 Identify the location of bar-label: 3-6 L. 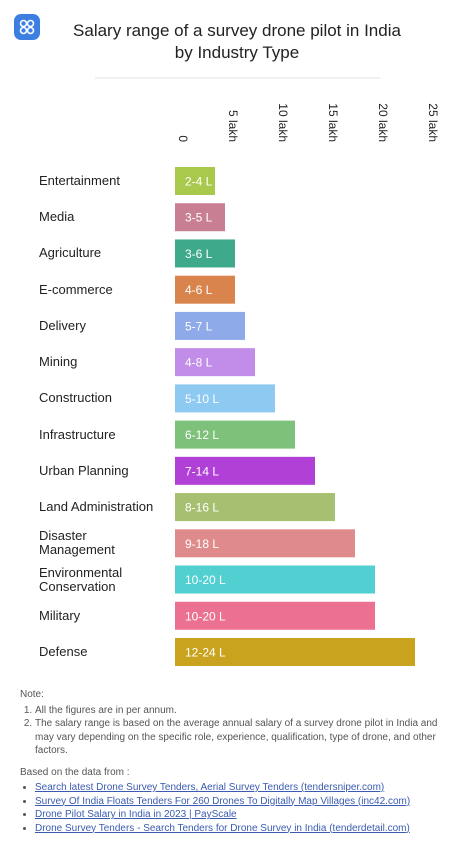
(199, 254).